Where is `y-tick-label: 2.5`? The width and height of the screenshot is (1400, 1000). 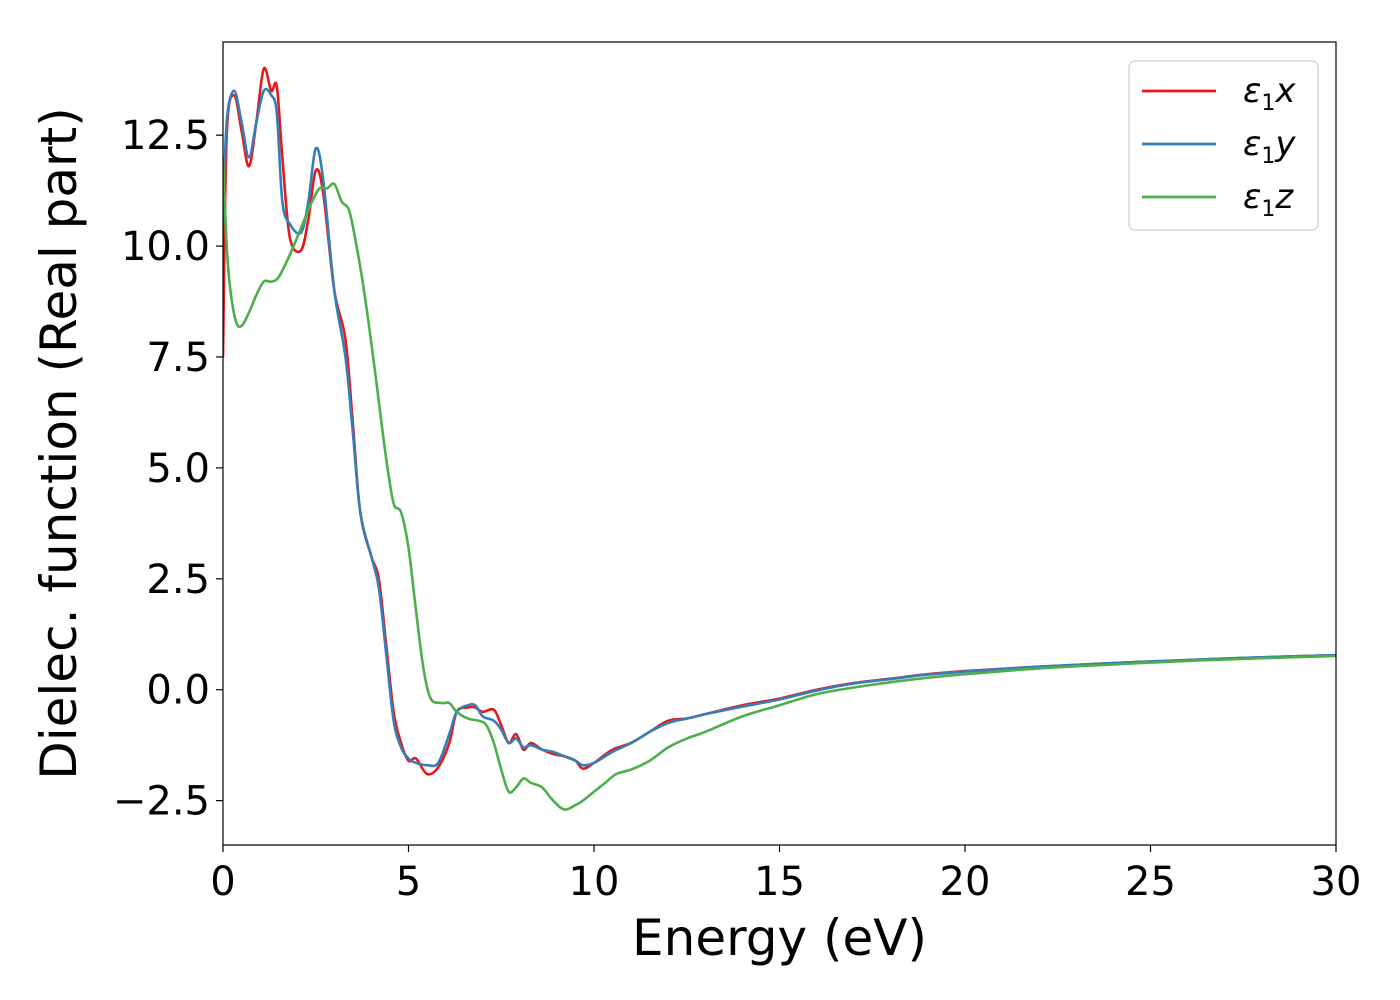 y-tick-label: 2.5 is located at coordinates (178, 580).